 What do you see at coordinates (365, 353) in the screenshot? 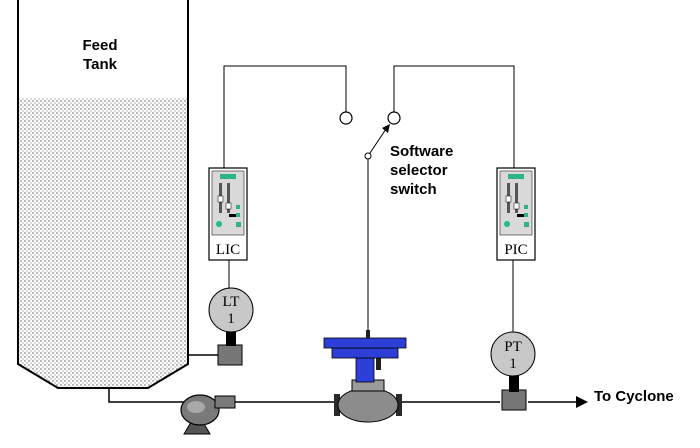
I see `actuator-diaphragm-bottom` at bounding box center [365, 353].